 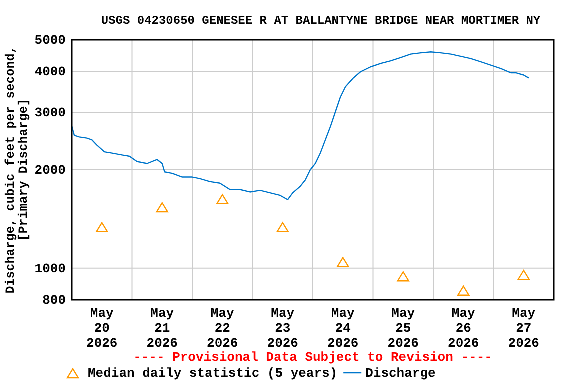 I want to click on x-tick-label: May 23 2026, so click(x=283, y=328).